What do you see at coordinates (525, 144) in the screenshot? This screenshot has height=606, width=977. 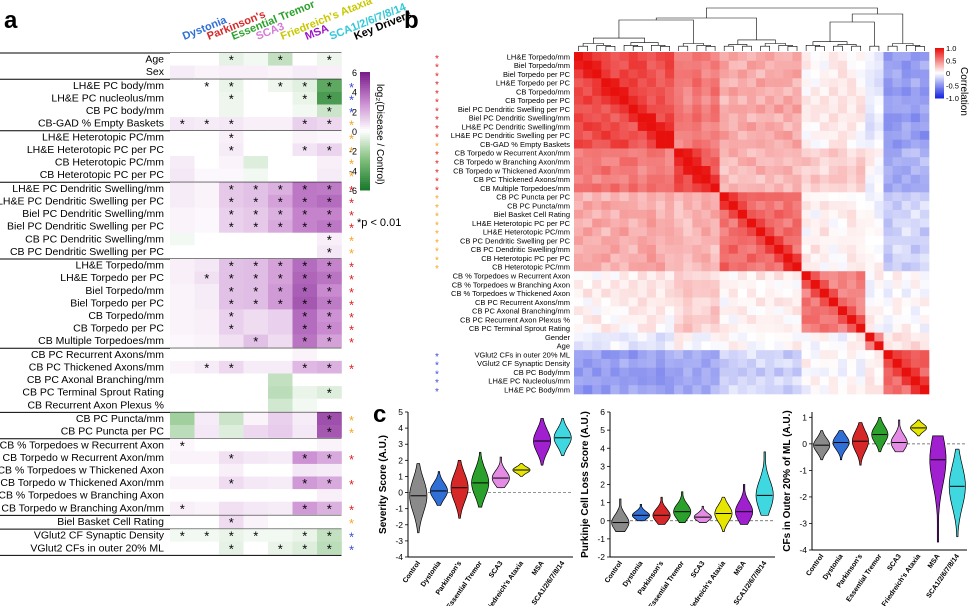 I see `corr-row-label: CB-GAD % Empty Baskets` at bounding box center [525, 144].